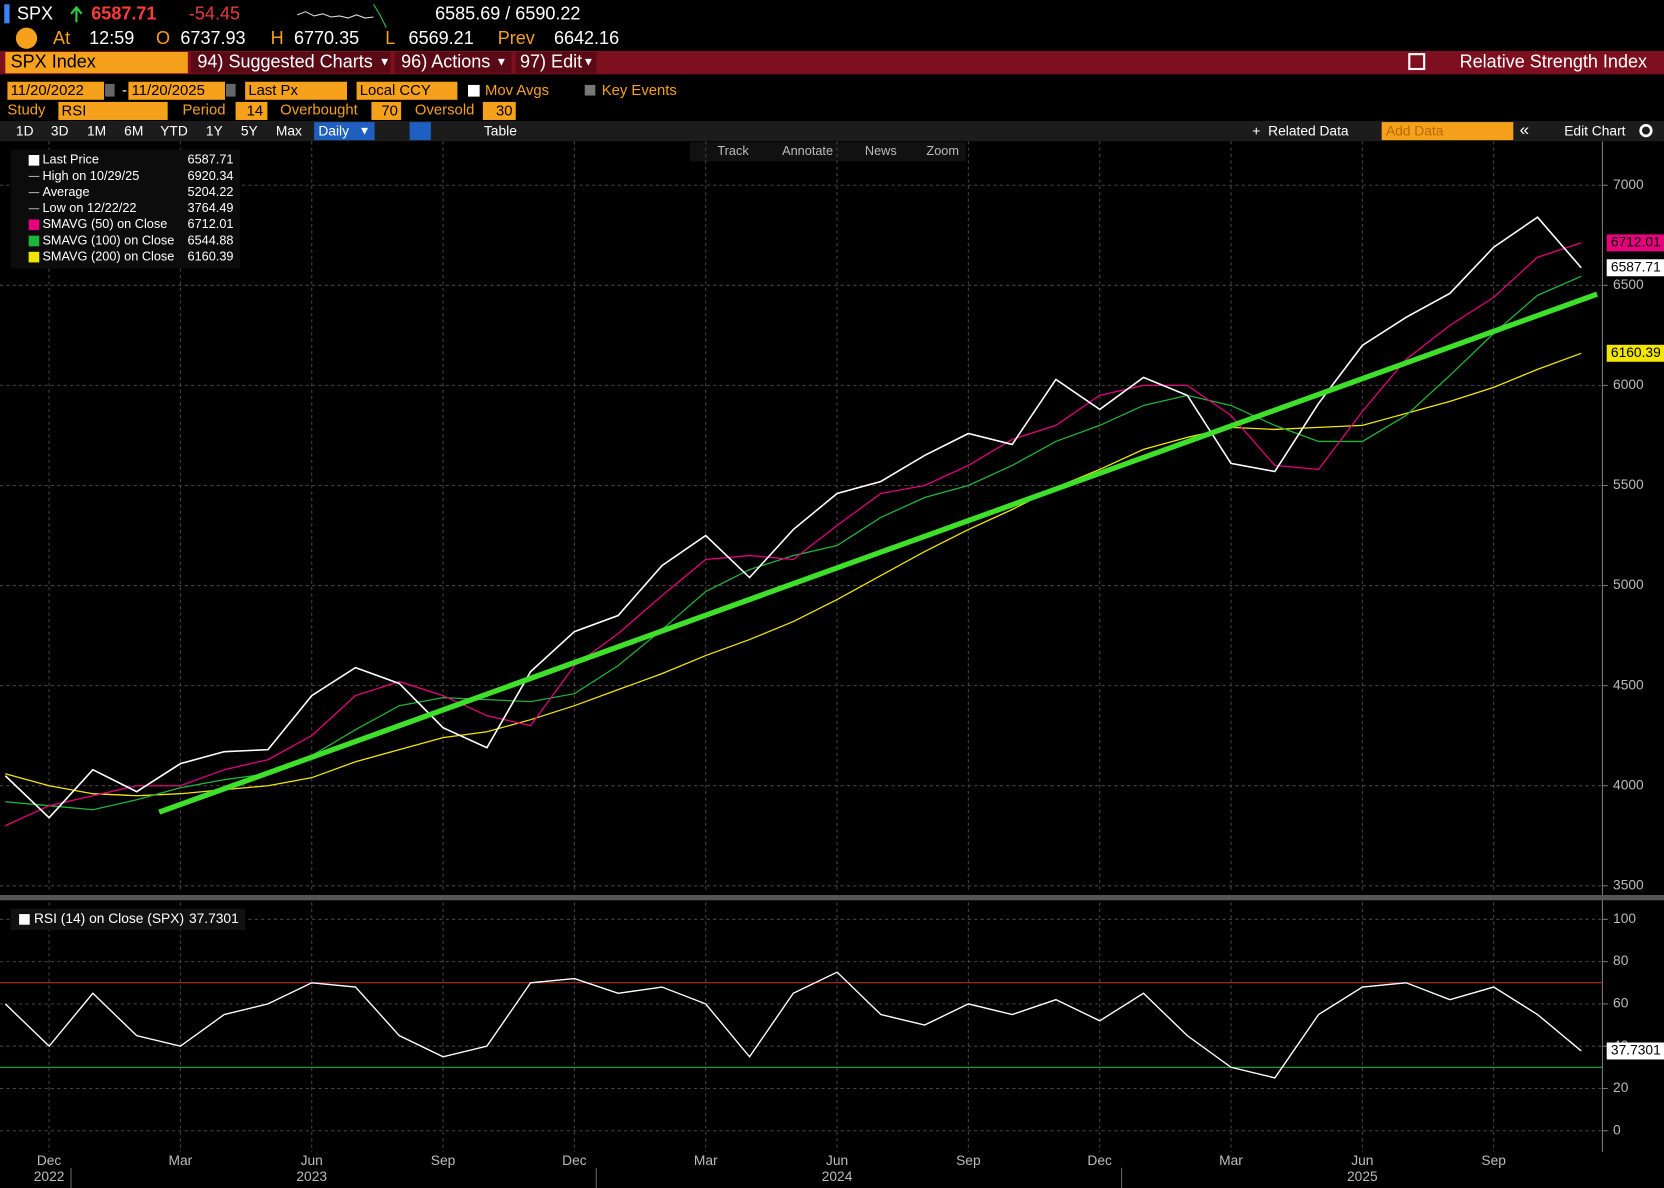  What do you see at coordinates (733, 150) in the screenshot?
I see `tool-button: Track` at bounding box center [733, 150].